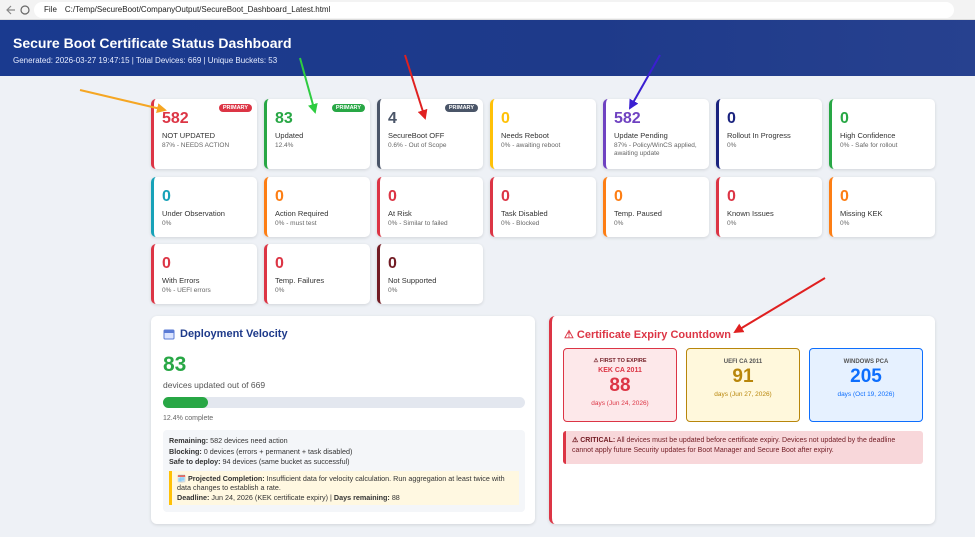 This screenshot has height=537, width=975. What do you see at coordinates (317, 207) in the screenshot?
I see `stat-card: 0 Action Required 0% - must test` at bounding box center [317, 207].